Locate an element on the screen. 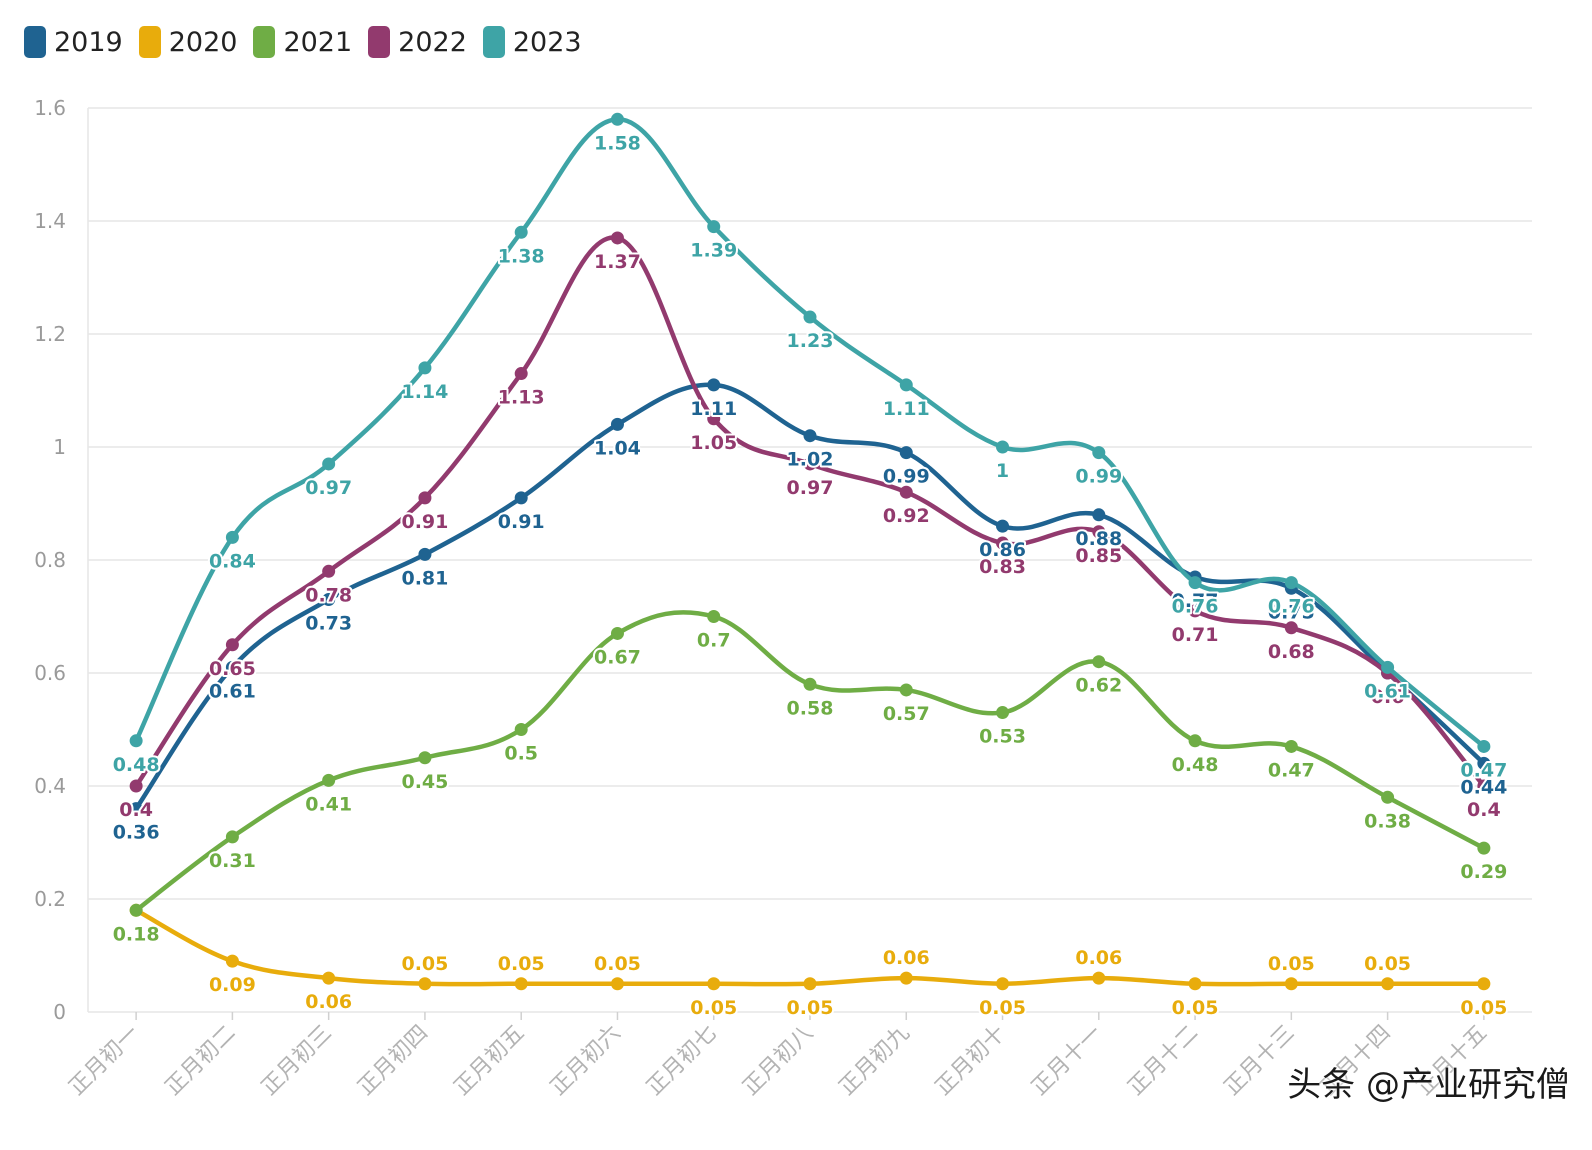 Image resolution: width=1592 pixels, height=1150 pixels. data-label: 0.58 is located at coordinates (810, 708).